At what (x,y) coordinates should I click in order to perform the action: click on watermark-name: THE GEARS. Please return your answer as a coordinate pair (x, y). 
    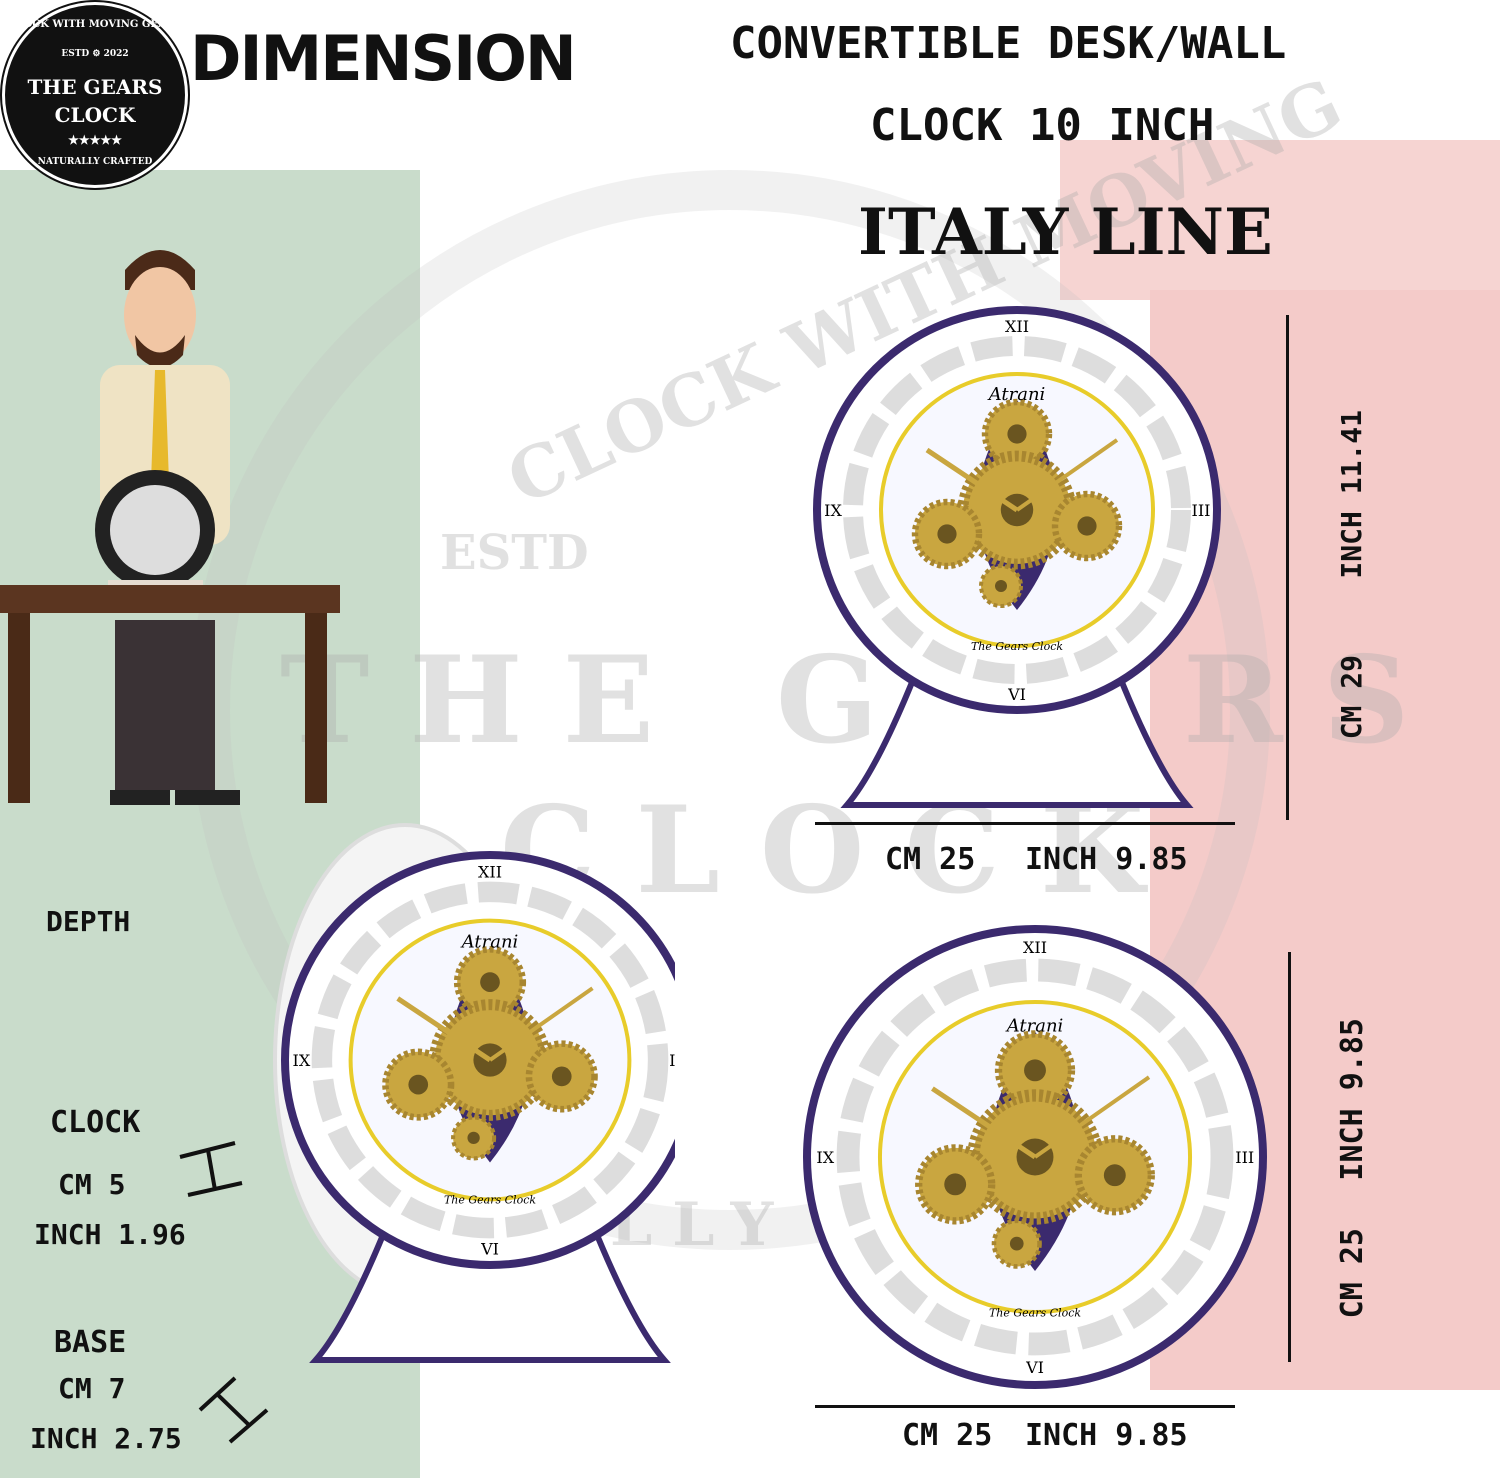
    Looking at the image, I should click on (865, 700).